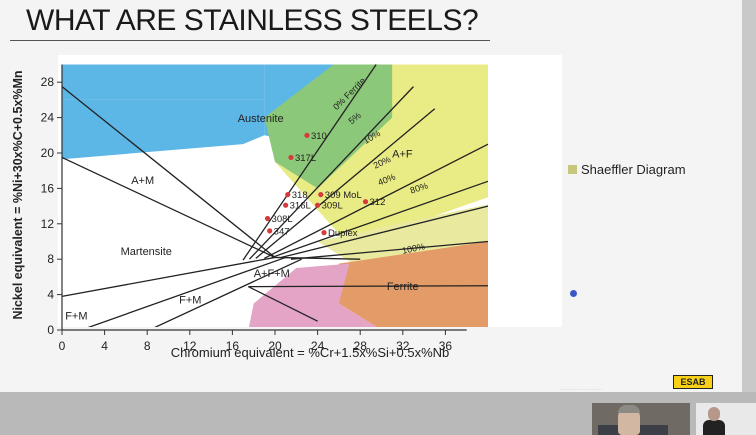 This screenshot has height=435, width=756. I want to click on alloy-label: Duplex, so click(343, 233).